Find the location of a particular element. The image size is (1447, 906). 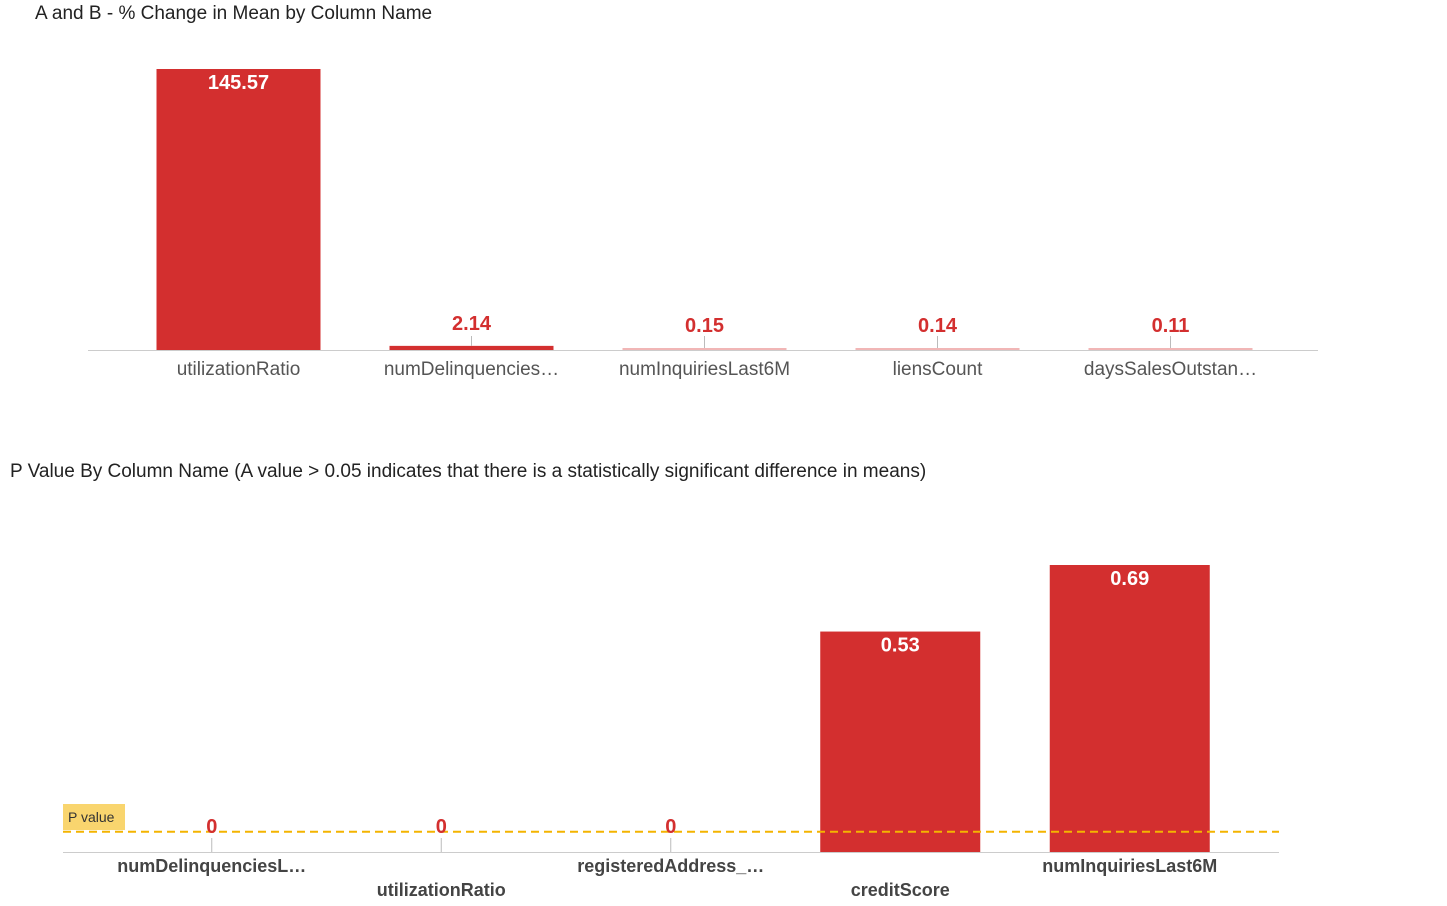

bar-dayssalesoutstan is located at coordinates (1170, 349).